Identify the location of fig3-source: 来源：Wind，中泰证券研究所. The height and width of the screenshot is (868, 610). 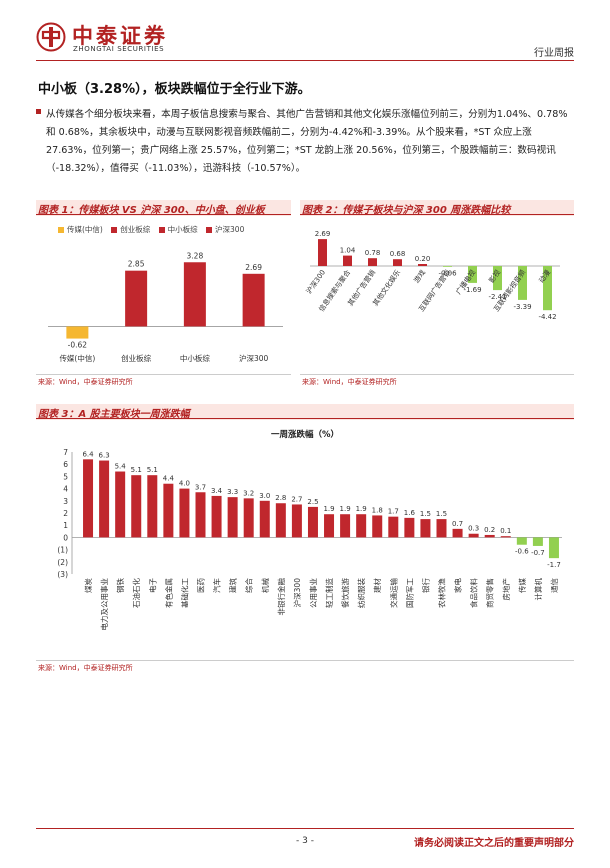
(85, 668).